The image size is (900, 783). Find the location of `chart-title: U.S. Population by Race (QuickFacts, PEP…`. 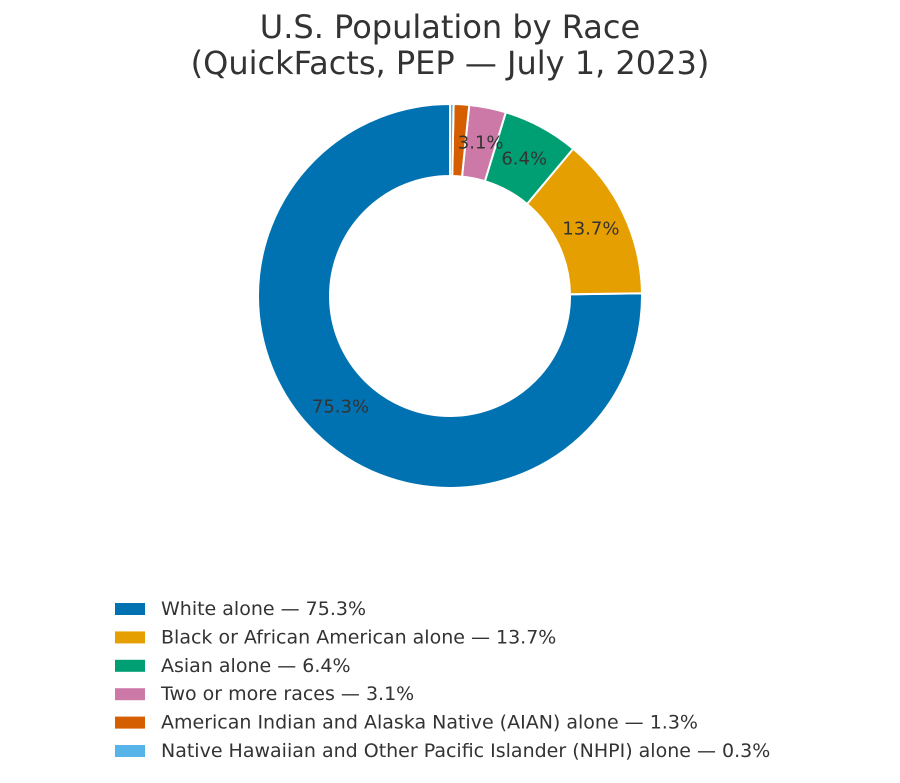

chart-title: U.S. Population by Race (QuickFacts, PEP… is located at coordinates (450, 45).